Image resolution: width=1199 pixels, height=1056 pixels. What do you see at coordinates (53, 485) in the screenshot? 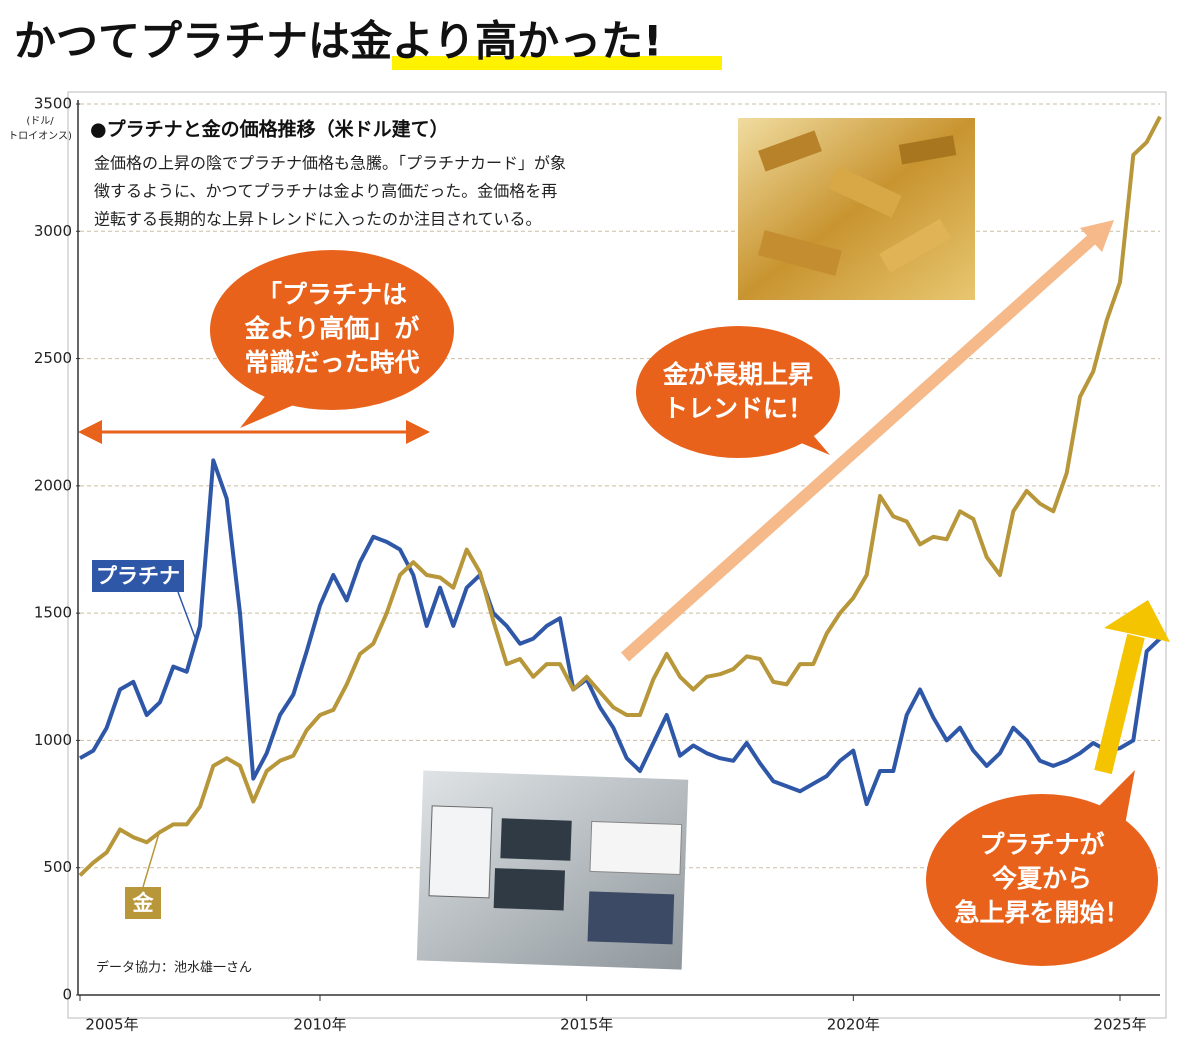
I see `y-tick-label: 2000` at bounding box center [53, 485].